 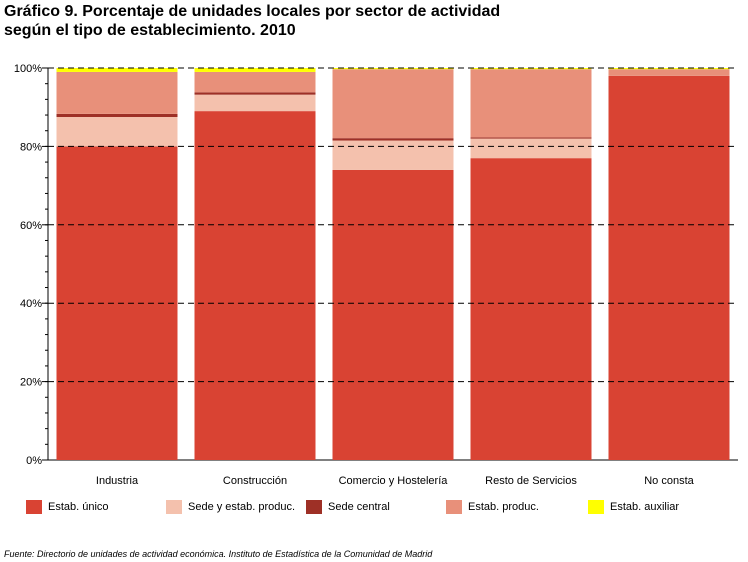 What do you see at coordinates (31, 304) in the screenshot?
I see `y-tick-label: 40%` at bounding box center [31, 304].